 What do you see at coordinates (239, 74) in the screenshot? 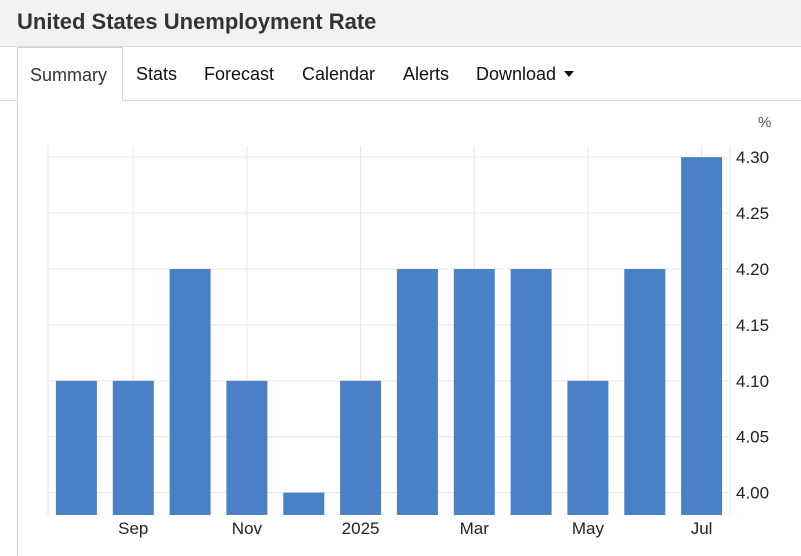
I see `tab-forecast: Forecast` at bounding box center [239, 74].